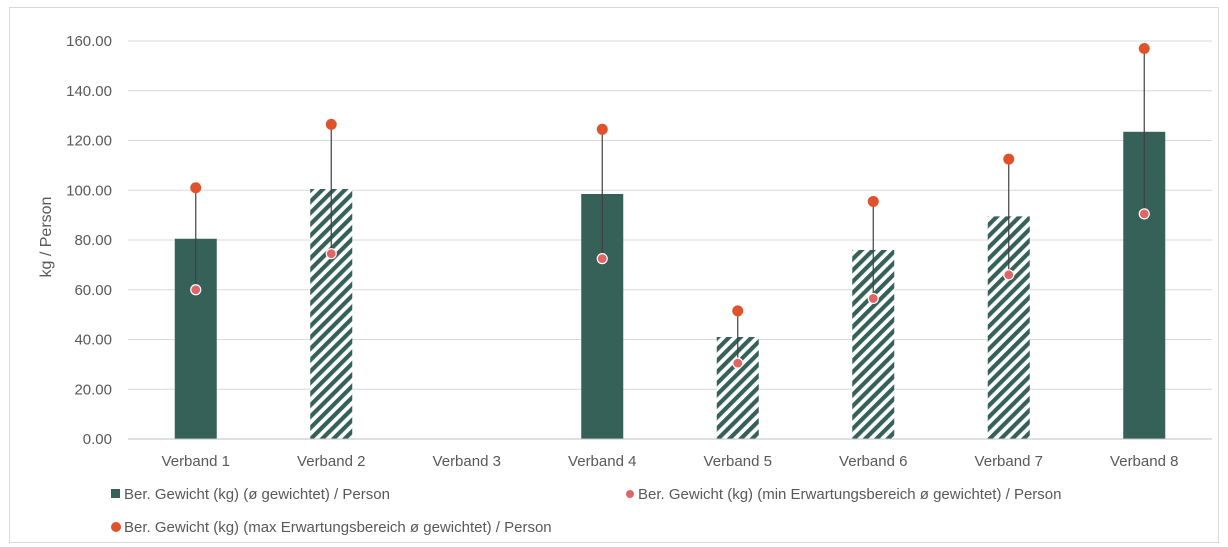 The width and height of the screenshot is (1228, 547). Describe the element at coordinates (89, 41) in the screenshot. I see `y-tick-label: 160.00` at that location.